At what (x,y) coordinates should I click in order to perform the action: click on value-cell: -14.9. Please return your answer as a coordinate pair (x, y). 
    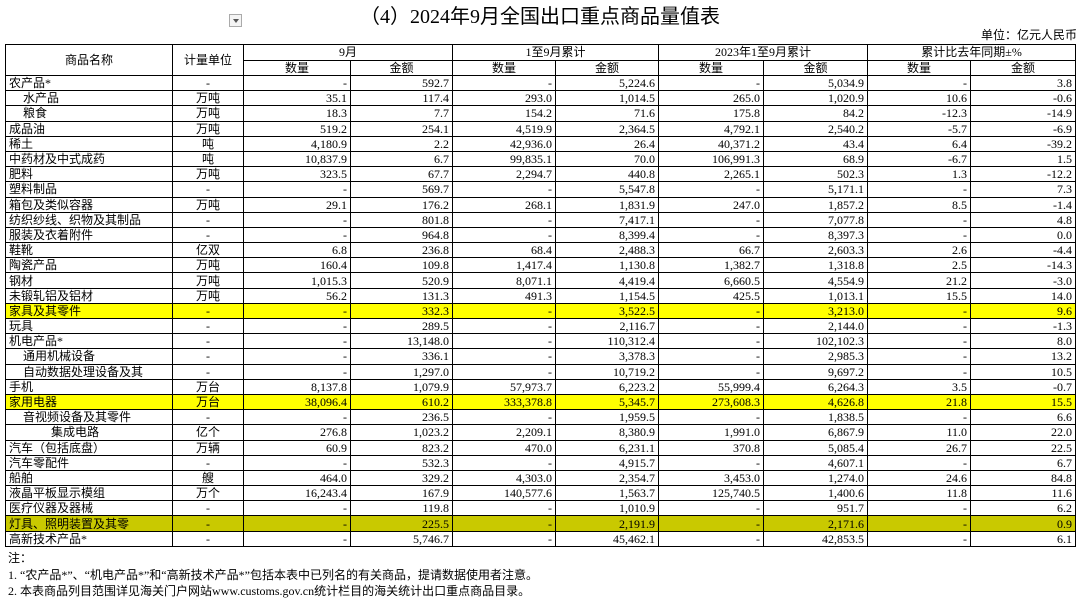
    Looking at the image, I should click on (1023, 113).